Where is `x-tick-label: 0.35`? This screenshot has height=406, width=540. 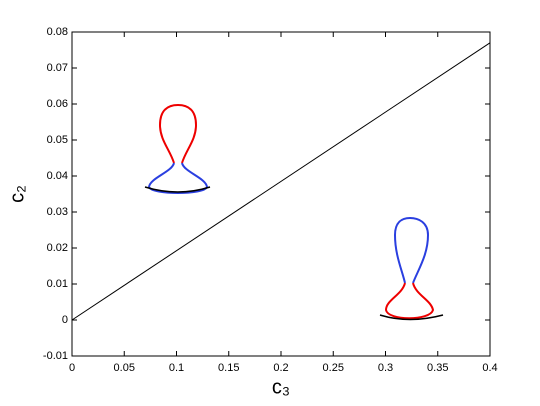 x-tick-label: 0.35 is located at coordinates (437, 368).